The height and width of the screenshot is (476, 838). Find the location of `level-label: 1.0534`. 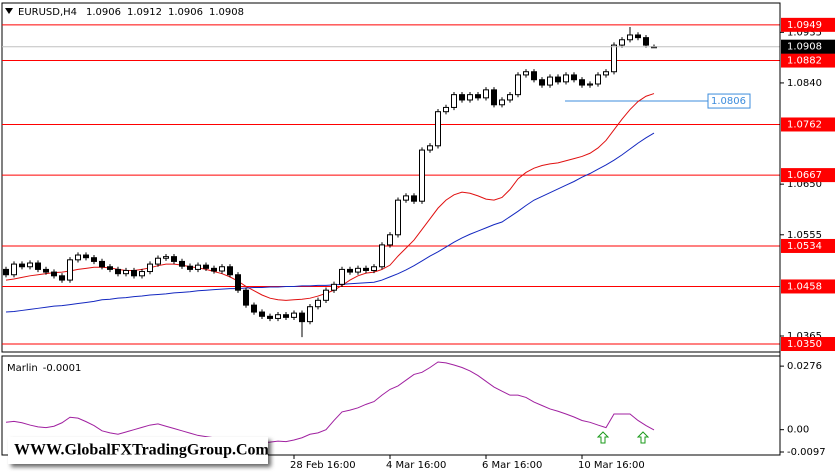

level-label: 1.0534 is located at coordinates (804, 246).